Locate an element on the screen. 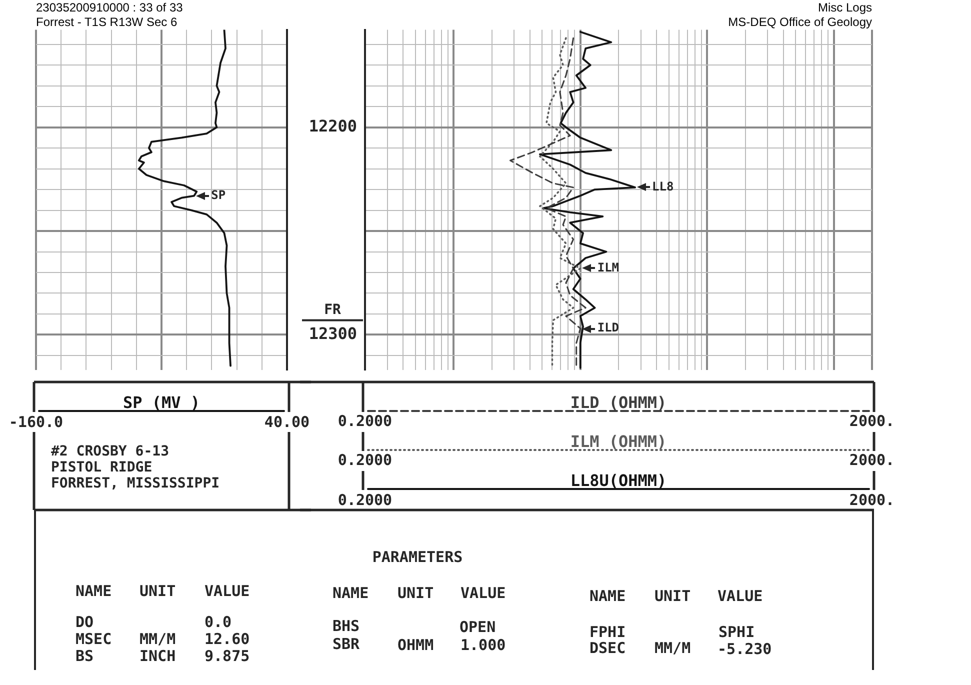 The width and height of the screenshot is (971, 685). chart-title: 23035200910000 : 33 of 33 is located at coordinates (110, 7).